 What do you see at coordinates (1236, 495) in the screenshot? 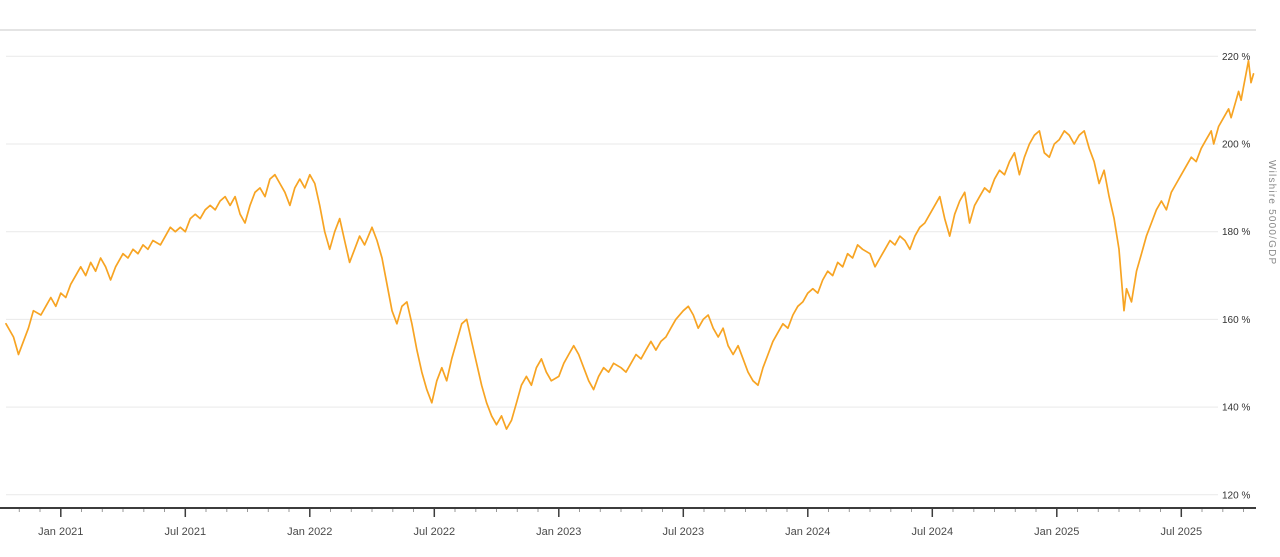
I see `y-tick-label: 120 %` at bounding box center [1236, 495].